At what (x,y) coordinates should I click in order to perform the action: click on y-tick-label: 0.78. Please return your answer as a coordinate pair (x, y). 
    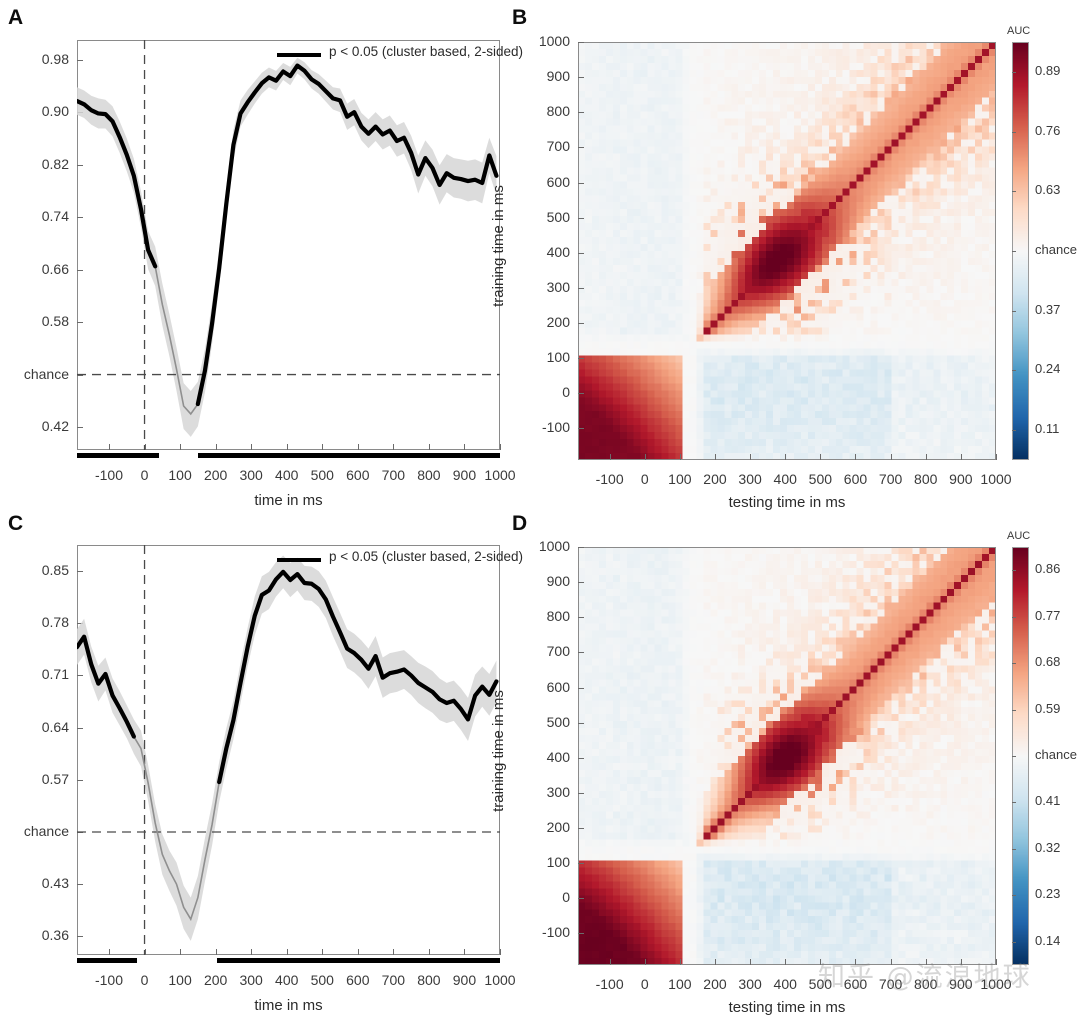
    Looking at the image, I should click on (55, 622).